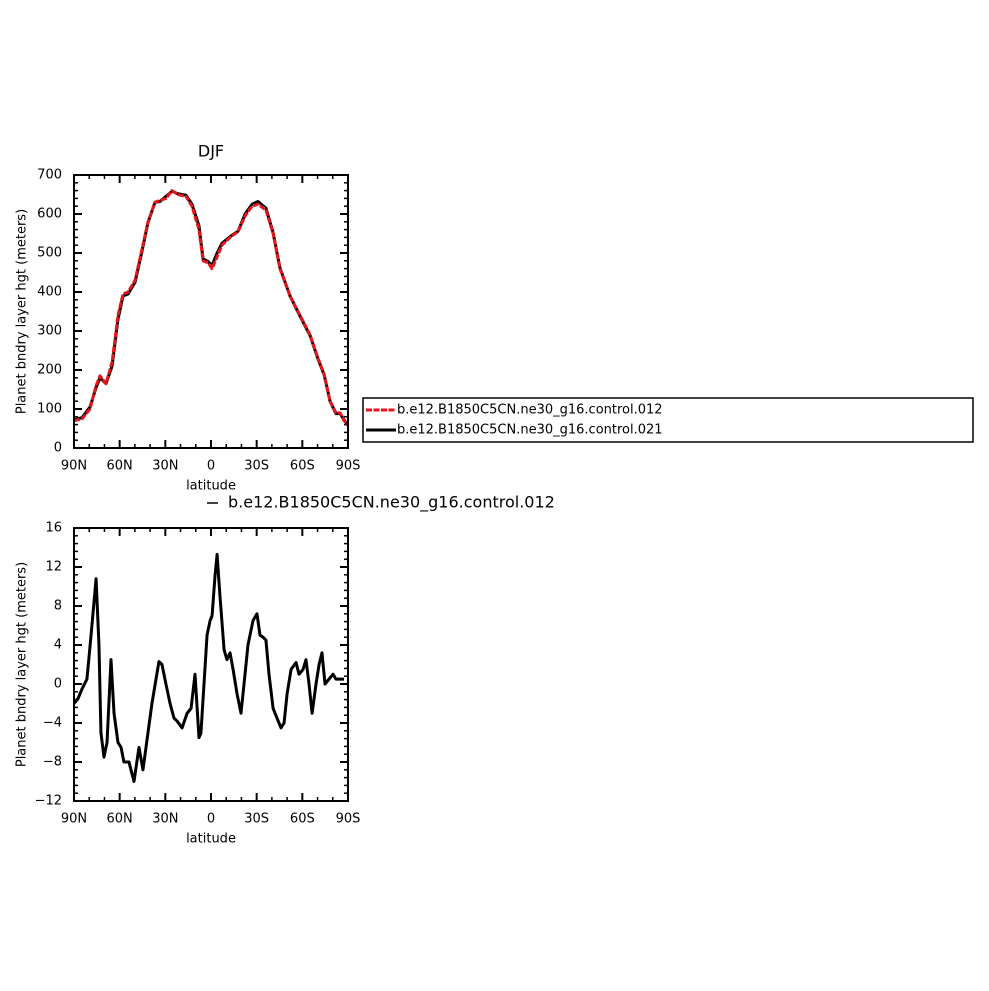 This screenshot has height=991, width=989. What do you see at coordinates (49, 409) in the screenshot?
I see `y-tick-label: 100` at bounding box center [49, 409].